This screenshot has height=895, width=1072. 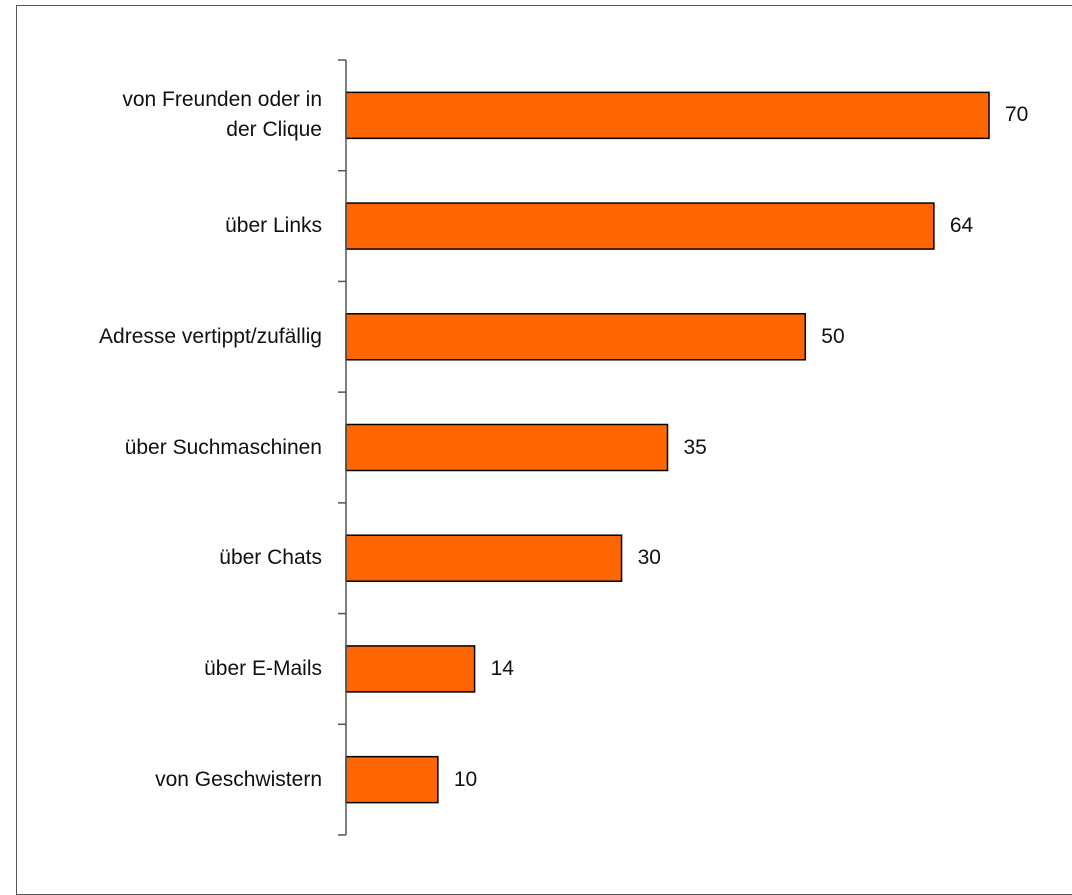 I want to click on value-label: 50, so click(x=833, y=336).